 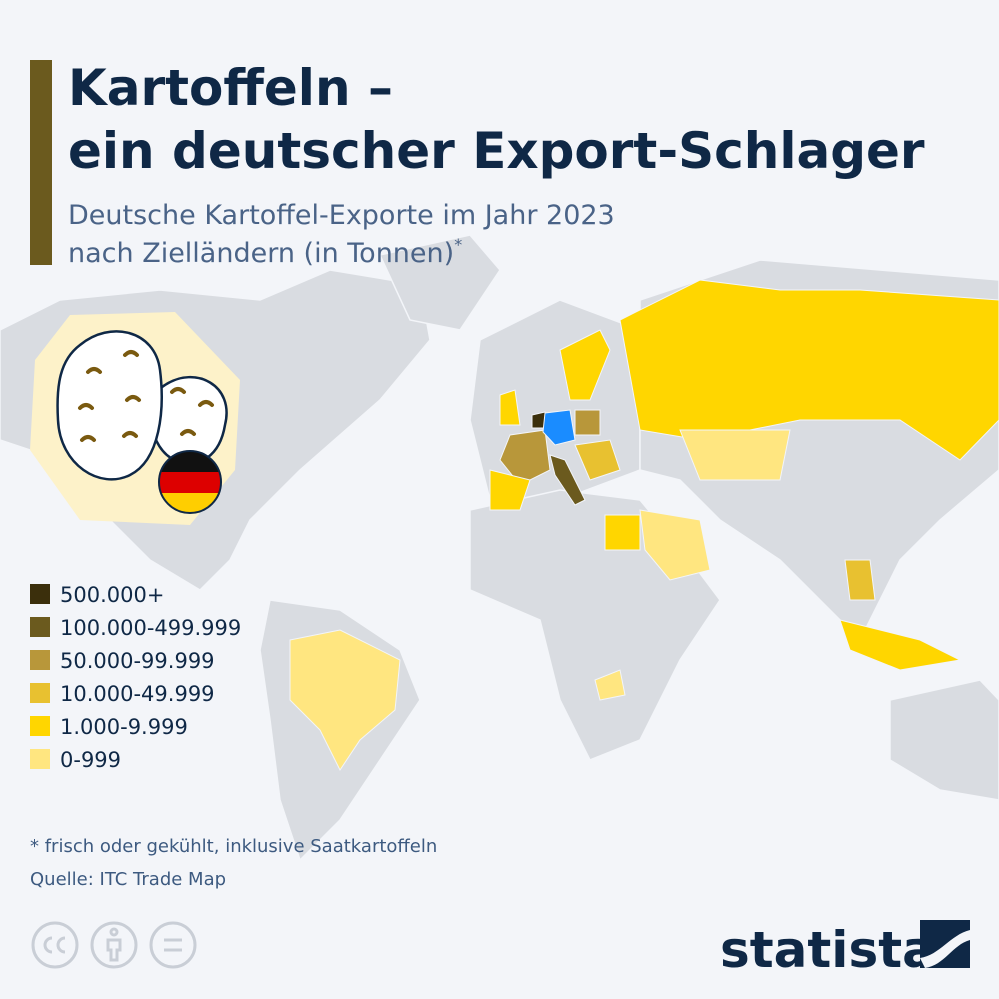 What do you see at coordinates (124, 727) in the screenshot?
I see `legend-label: 1.000-9.999` at bounding box center [124, 727].